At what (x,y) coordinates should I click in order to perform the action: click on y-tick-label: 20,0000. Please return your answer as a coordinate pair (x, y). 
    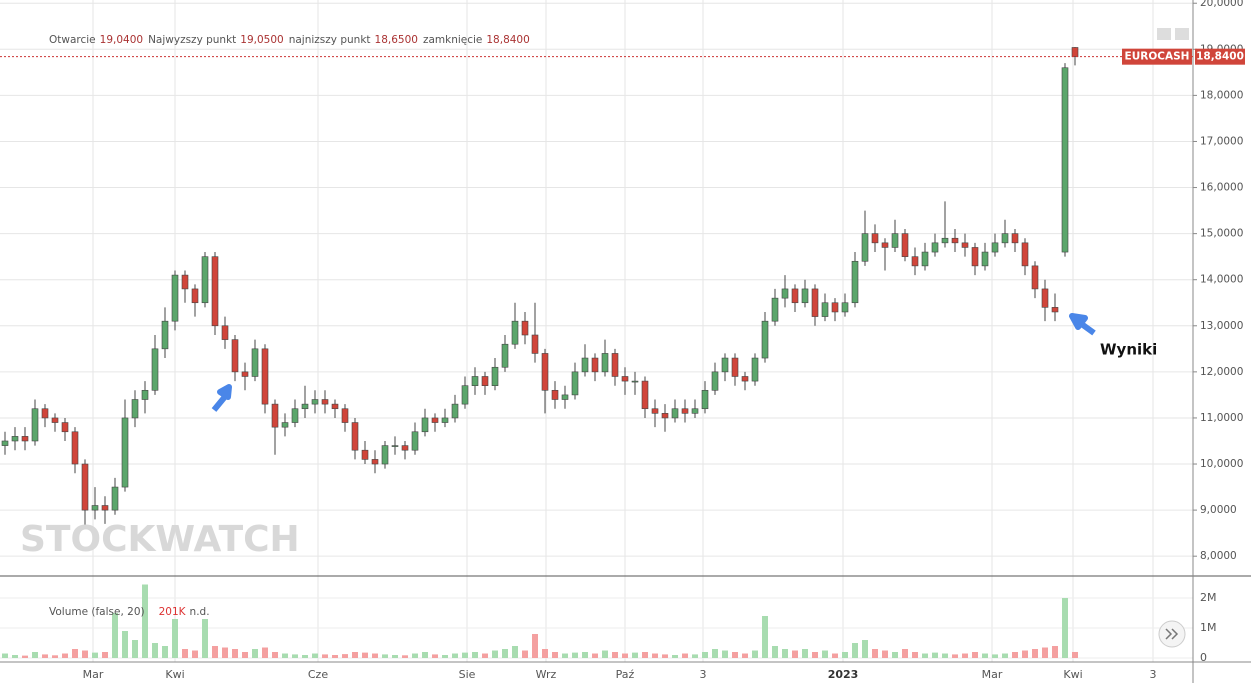
    Looking at the image, I should click on (1221, 4).